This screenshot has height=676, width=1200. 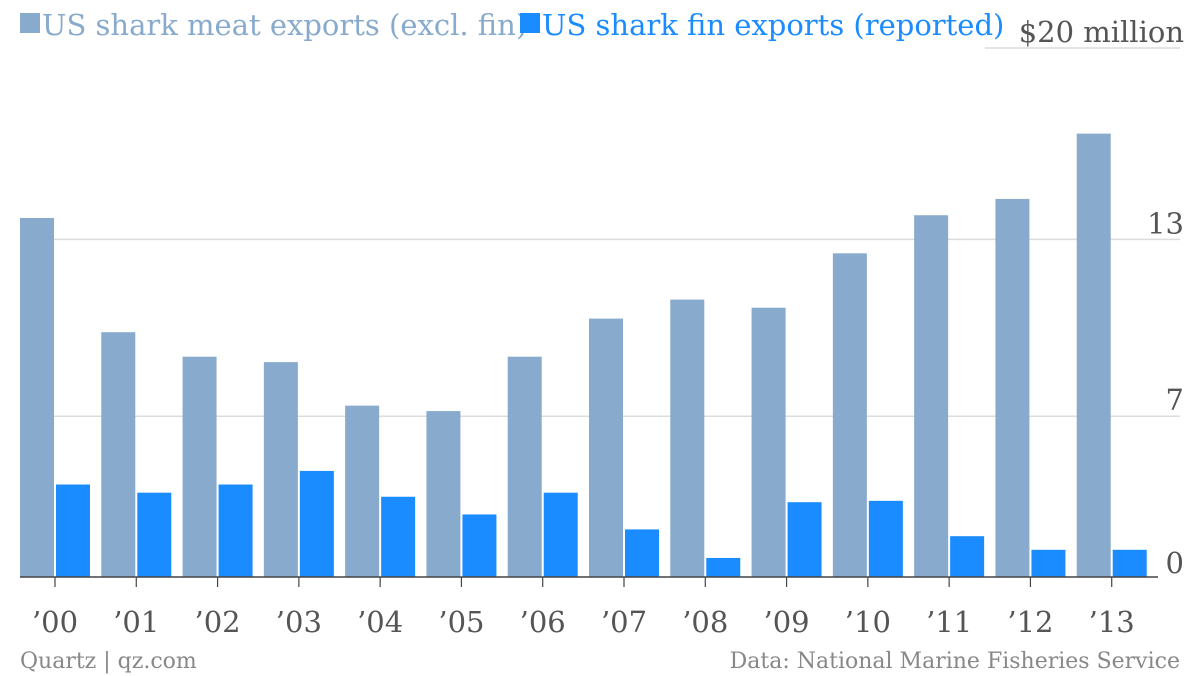 What do you see at coordinates (108, 661) in the screenshot?
I see `source-left: Quartz | qz.com` at bounding box center [108, 661].